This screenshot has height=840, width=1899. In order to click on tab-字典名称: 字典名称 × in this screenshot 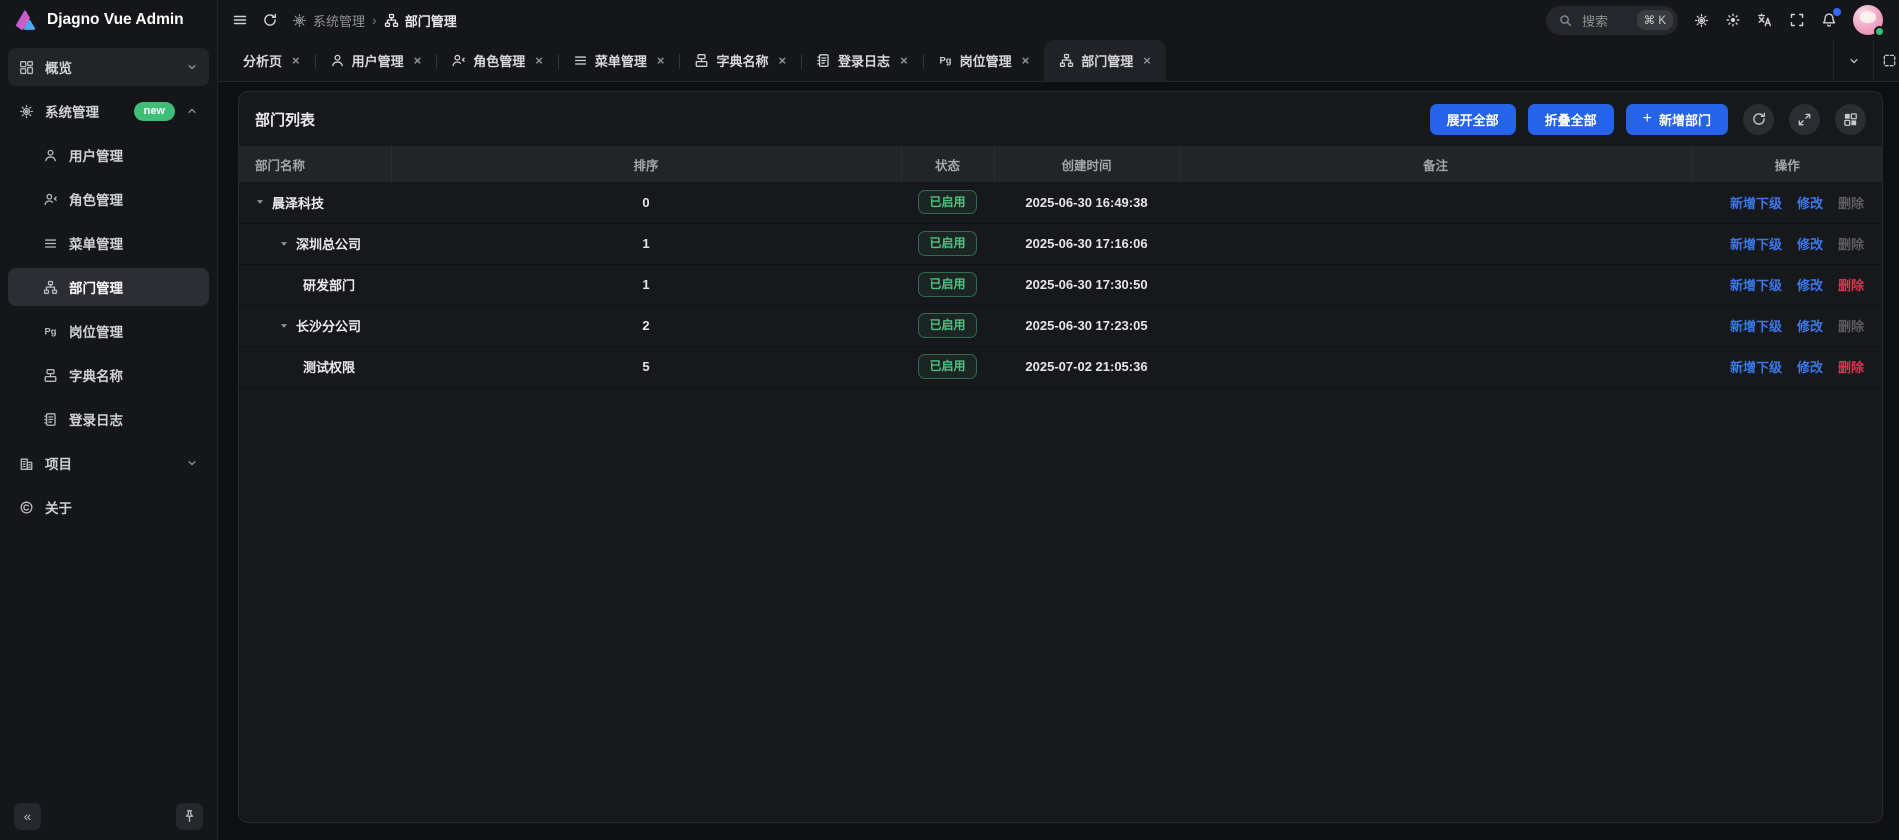, I will do `click(740, 60)`.